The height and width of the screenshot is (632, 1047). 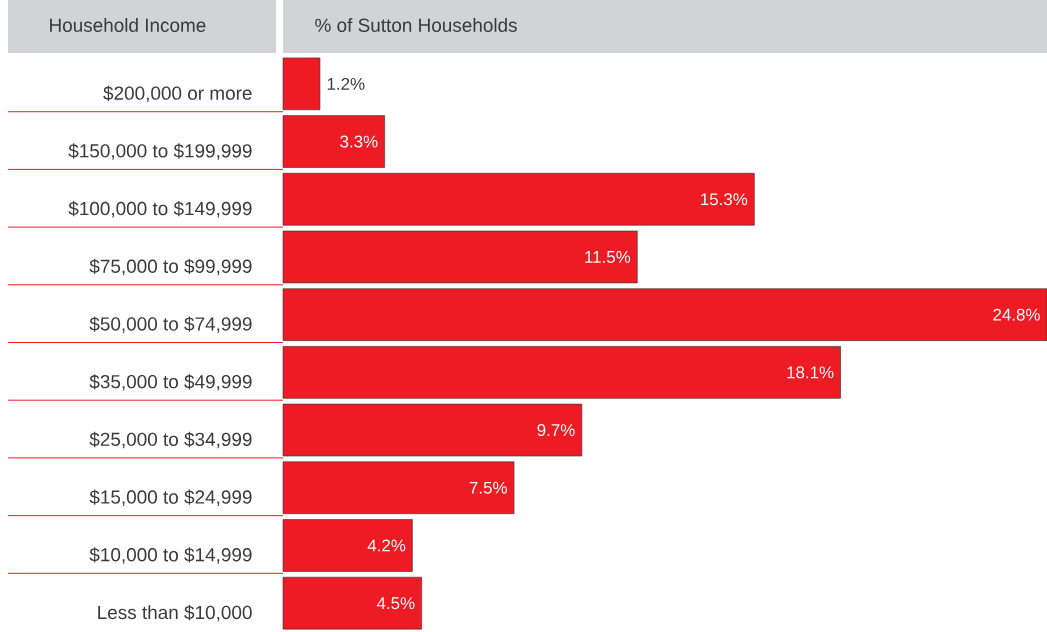 What do you see at coordinates (170, 267) in the screenshot?
I see `y-tick-label: $75,000 to $99,999` at bounding box center [170, 267].